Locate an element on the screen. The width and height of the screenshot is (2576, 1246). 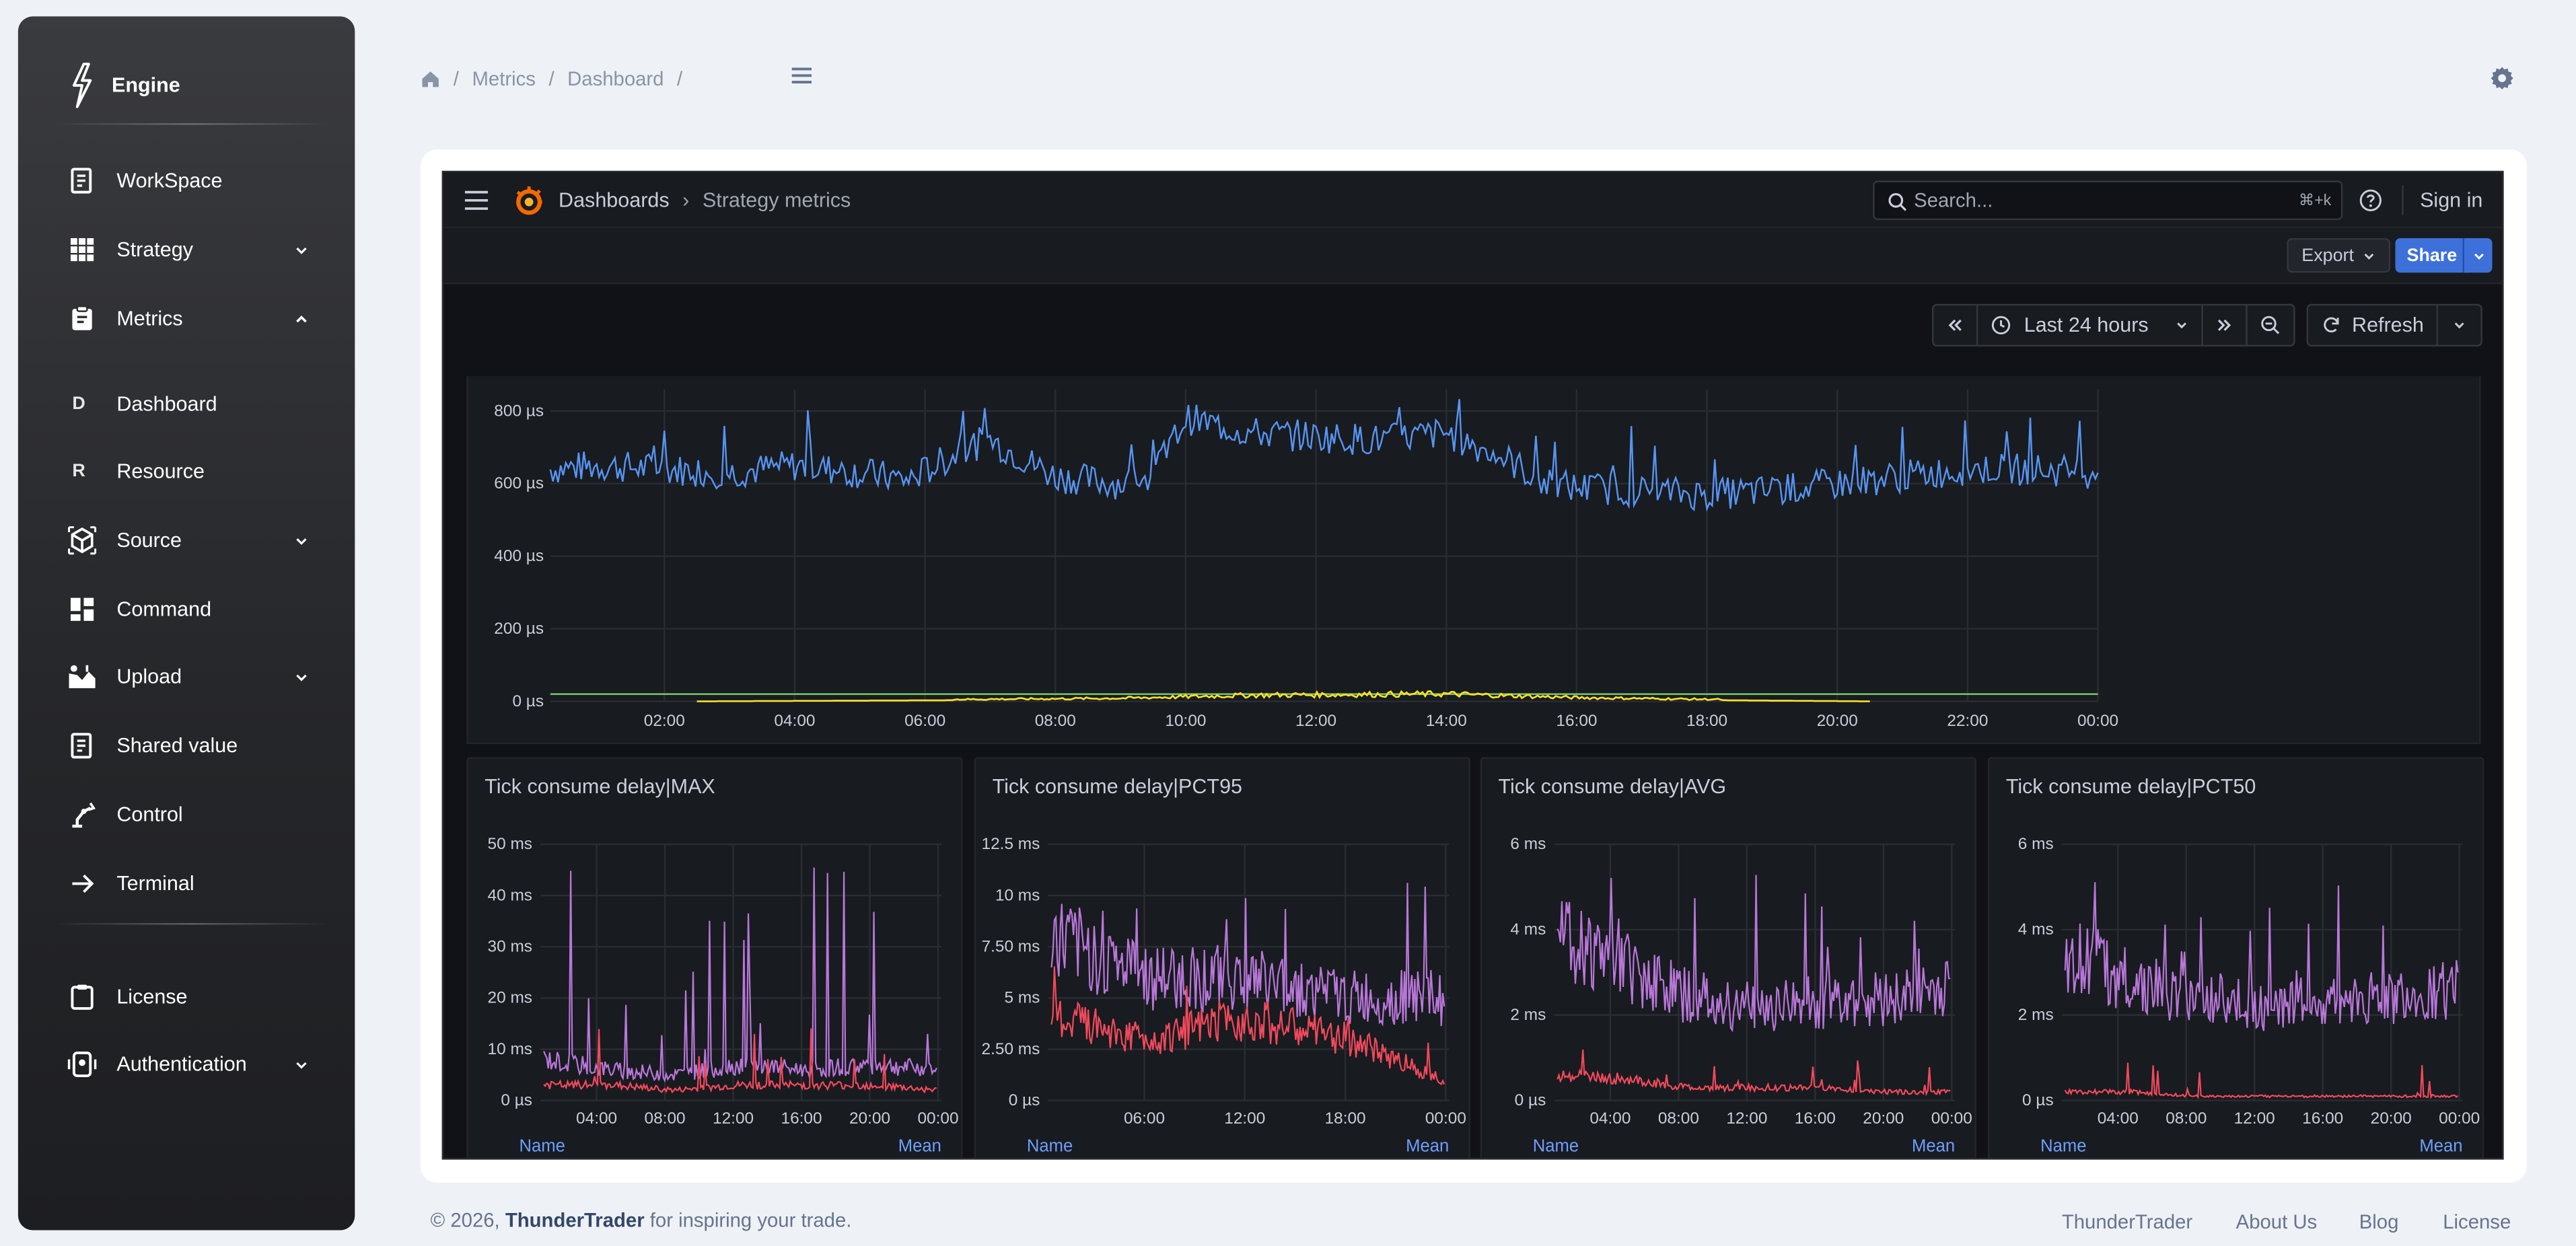
sidebar-item-authentication: Authentication is located at coordinates (191, 1064).